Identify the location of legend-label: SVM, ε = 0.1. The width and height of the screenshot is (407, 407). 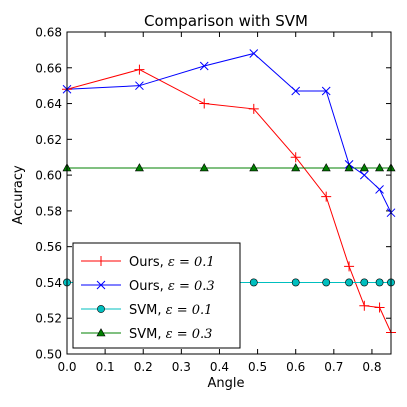
(170, 310).